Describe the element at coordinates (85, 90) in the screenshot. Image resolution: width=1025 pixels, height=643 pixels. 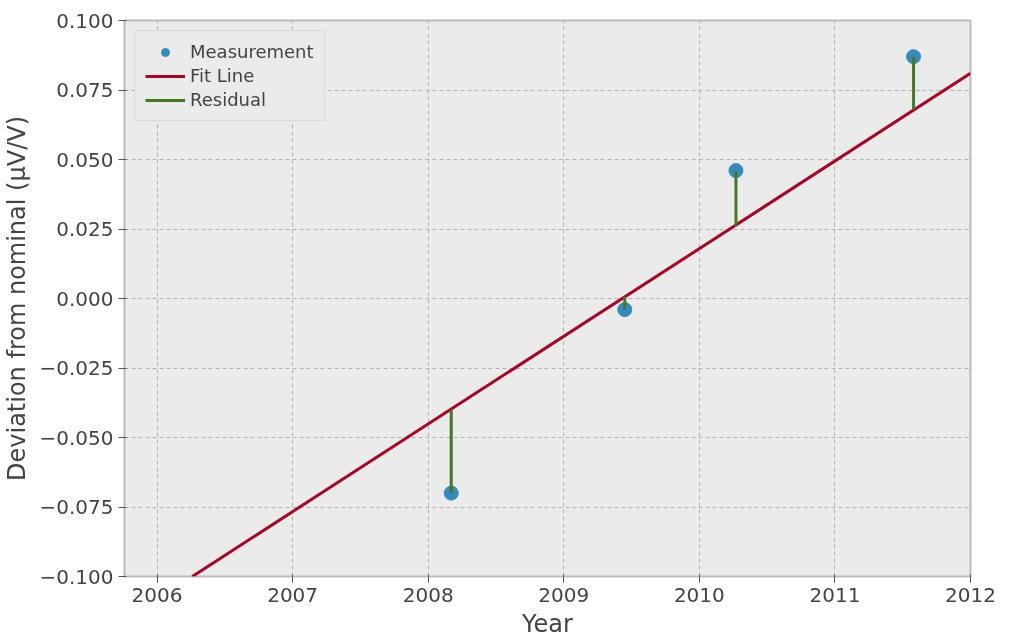
I see `y-tick-label: 0.075` at that location.